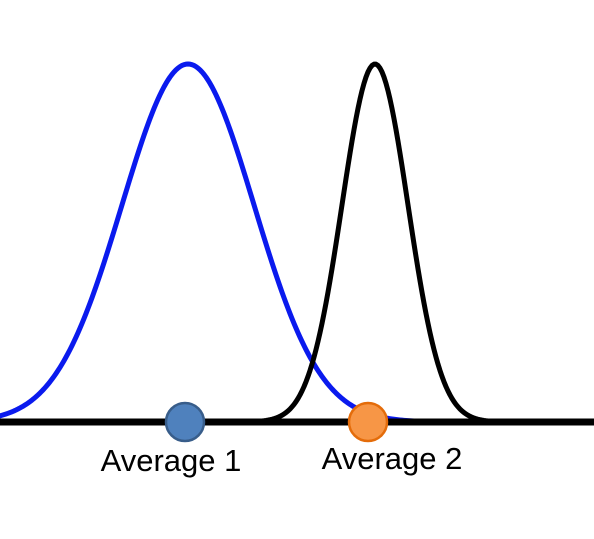 Image resolution: width=594 pixels, height=539 pixels. What do you see at coordinates (392, 458) in the screenshot?
I see `average-2-label: Average 2` at bounding box center [392, 458].